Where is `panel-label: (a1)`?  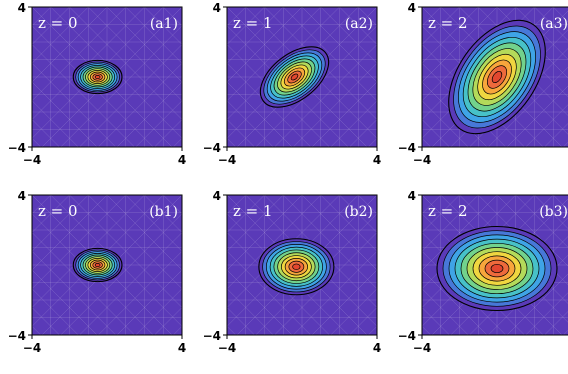
panel-label: (a1) is located at coordinates (164, 24).